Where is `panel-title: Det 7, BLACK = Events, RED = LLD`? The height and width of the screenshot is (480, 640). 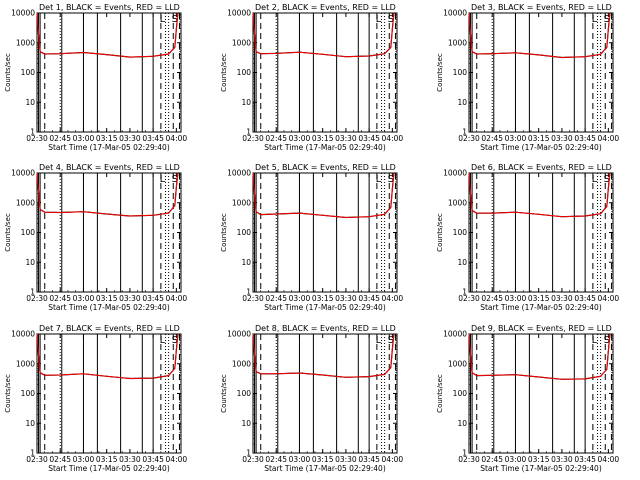
panel-title: Det 7, BLACK = Events, RED = LLD is located at coordinates (109, 328).